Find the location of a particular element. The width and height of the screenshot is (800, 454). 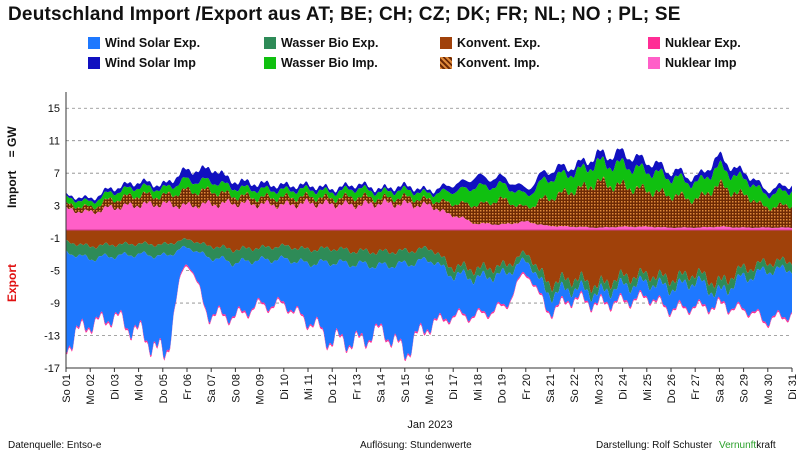

y-axis-label-export-text: Export is located at coordinates (12, 283).